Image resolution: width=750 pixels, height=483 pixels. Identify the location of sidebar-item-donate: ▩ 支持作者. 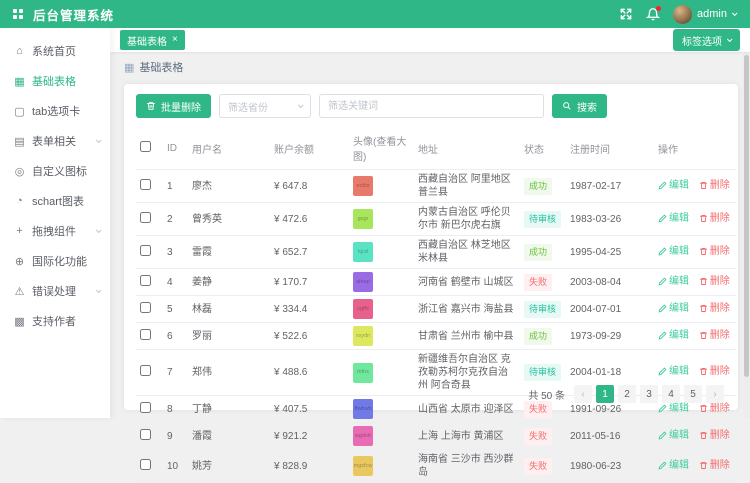
(55, 321).